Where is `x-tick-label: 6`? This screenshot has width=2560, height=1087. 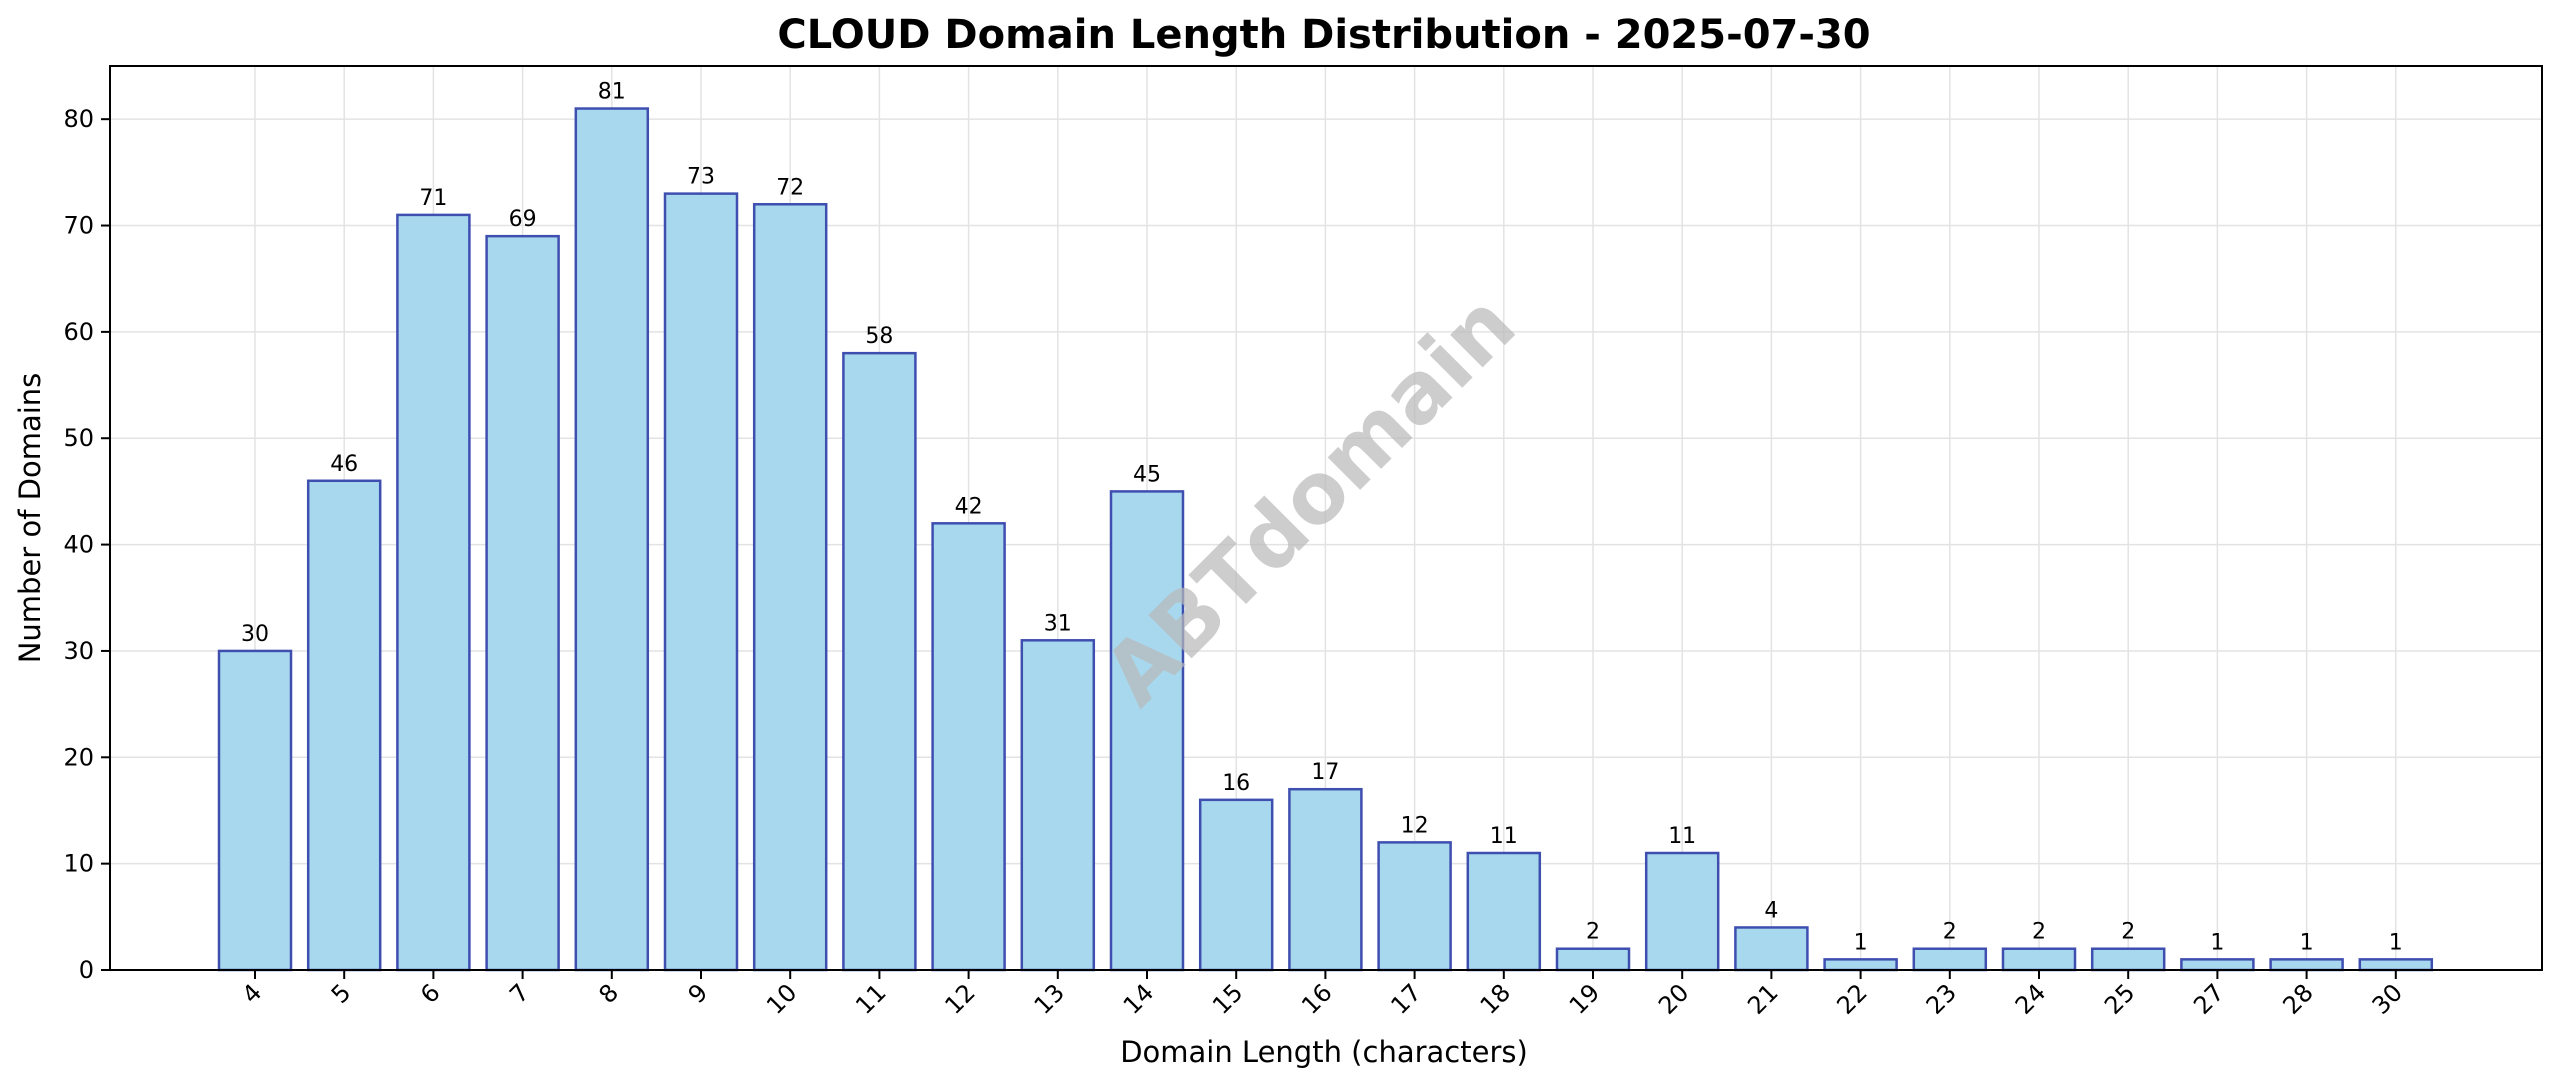 x-tick-label: 6 is located at coordinates (430, 993).